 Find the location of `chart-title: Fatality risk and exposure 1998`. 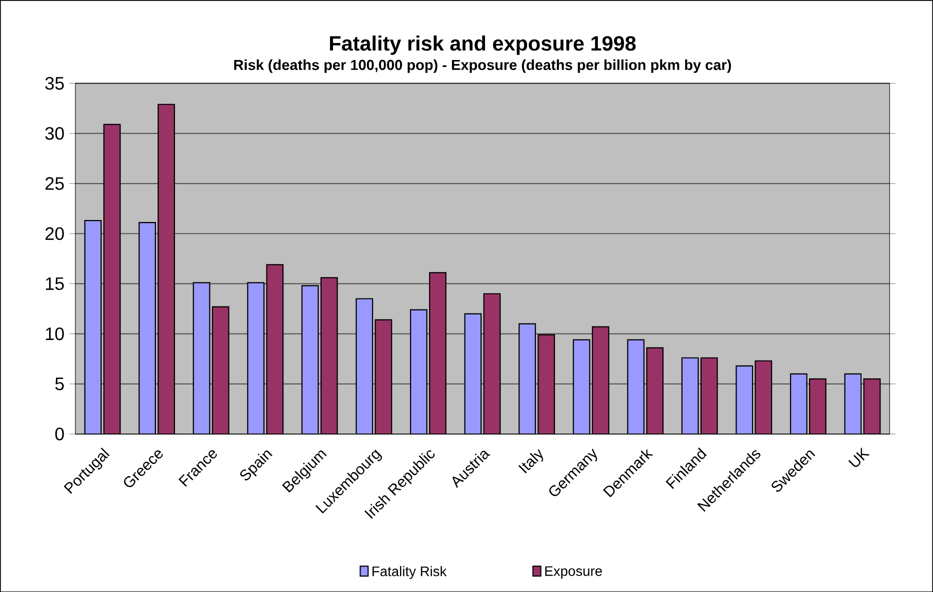

chart-title: Fatality risk and exposure 1998 is located at coordinates (483, 45).